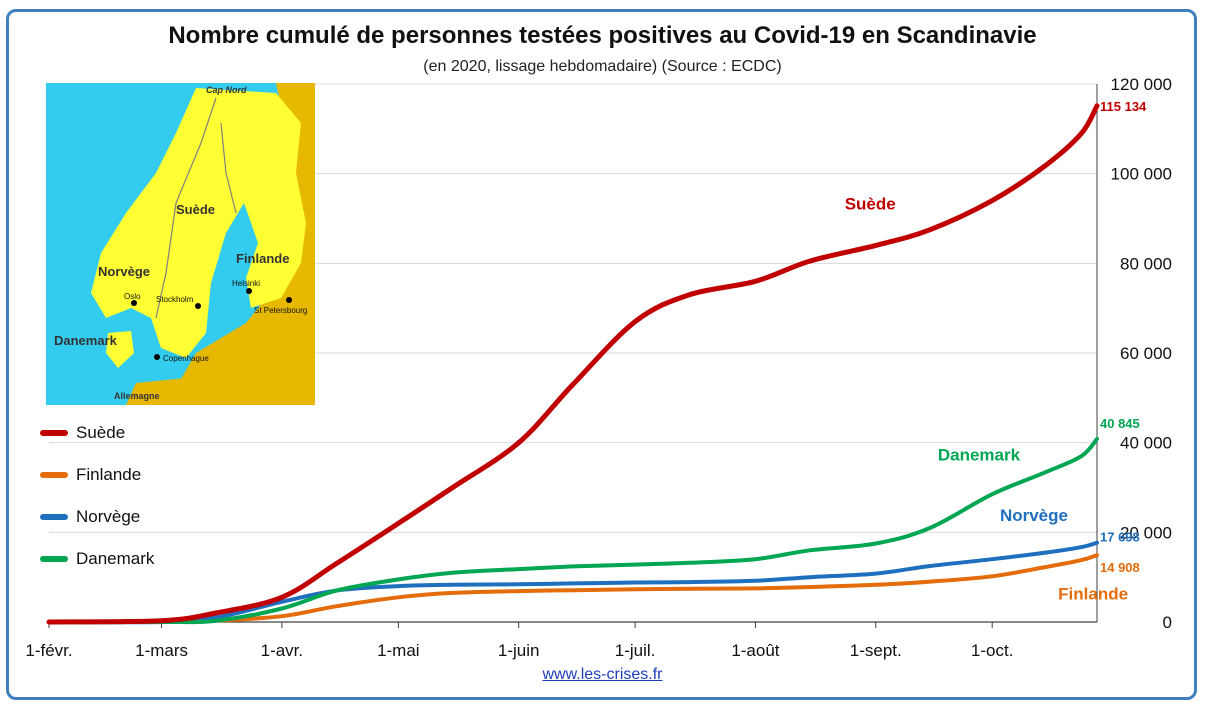 This screenshot has height=709, width=1205. Describe the element at coordinates (262, 258) in the screenshot. I see `map-label-finlande: Finlande` at that location.